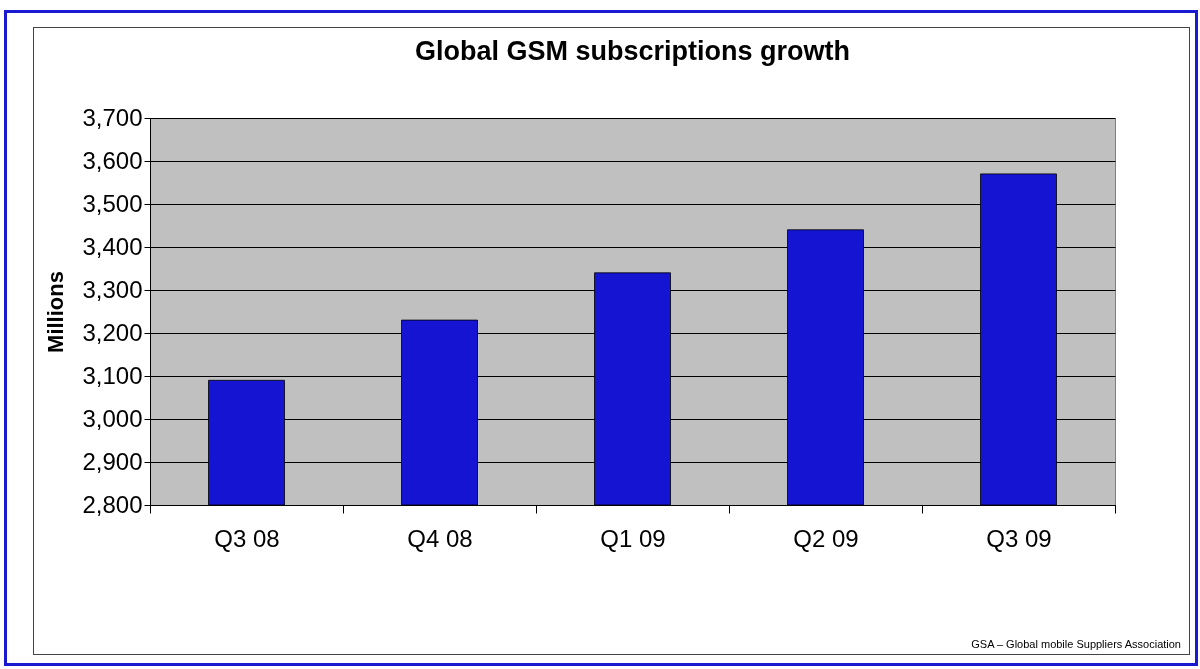  What do you see at coordinates (247, 538) in the screenshot?
I see `x-tick-label: Q3 08` at bounding box center [247, 538].